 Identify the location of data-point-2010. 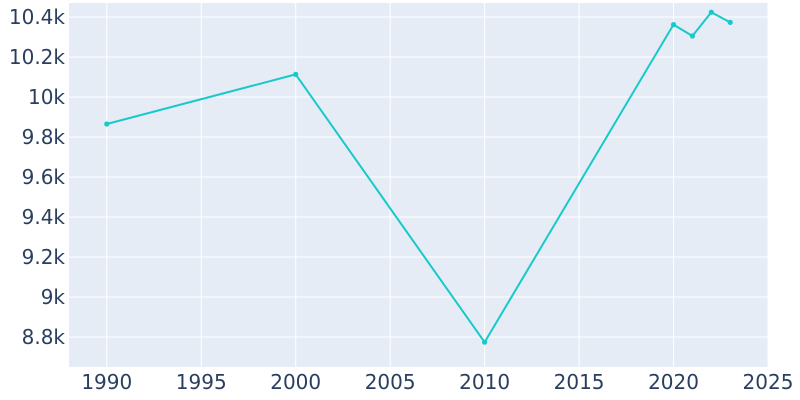
(485, 342).